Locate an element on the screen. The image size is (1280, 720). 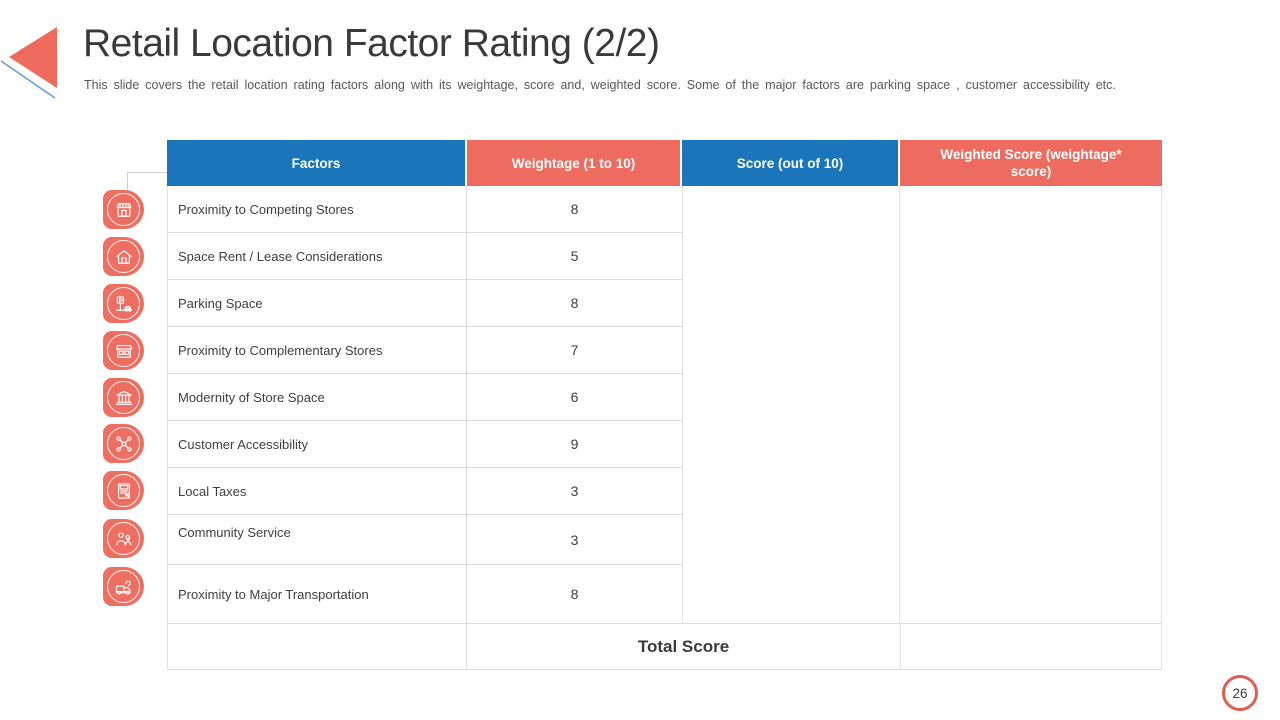
parking-icon is located at coordinates (123, 303).